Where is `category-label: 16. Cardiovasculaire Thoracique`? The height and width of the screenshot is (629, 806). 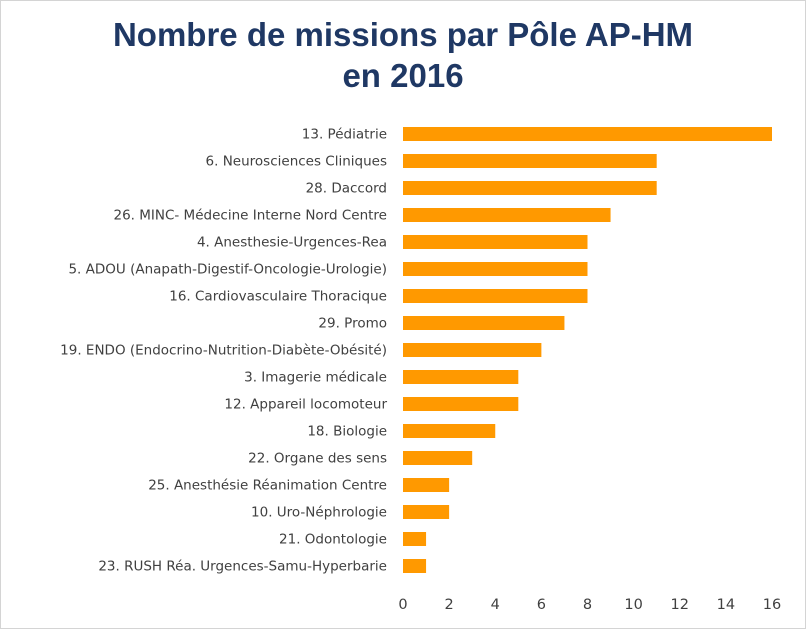
category-label: 16. Cardiovasculaire Thoracique is located at coordinates (278, 297).